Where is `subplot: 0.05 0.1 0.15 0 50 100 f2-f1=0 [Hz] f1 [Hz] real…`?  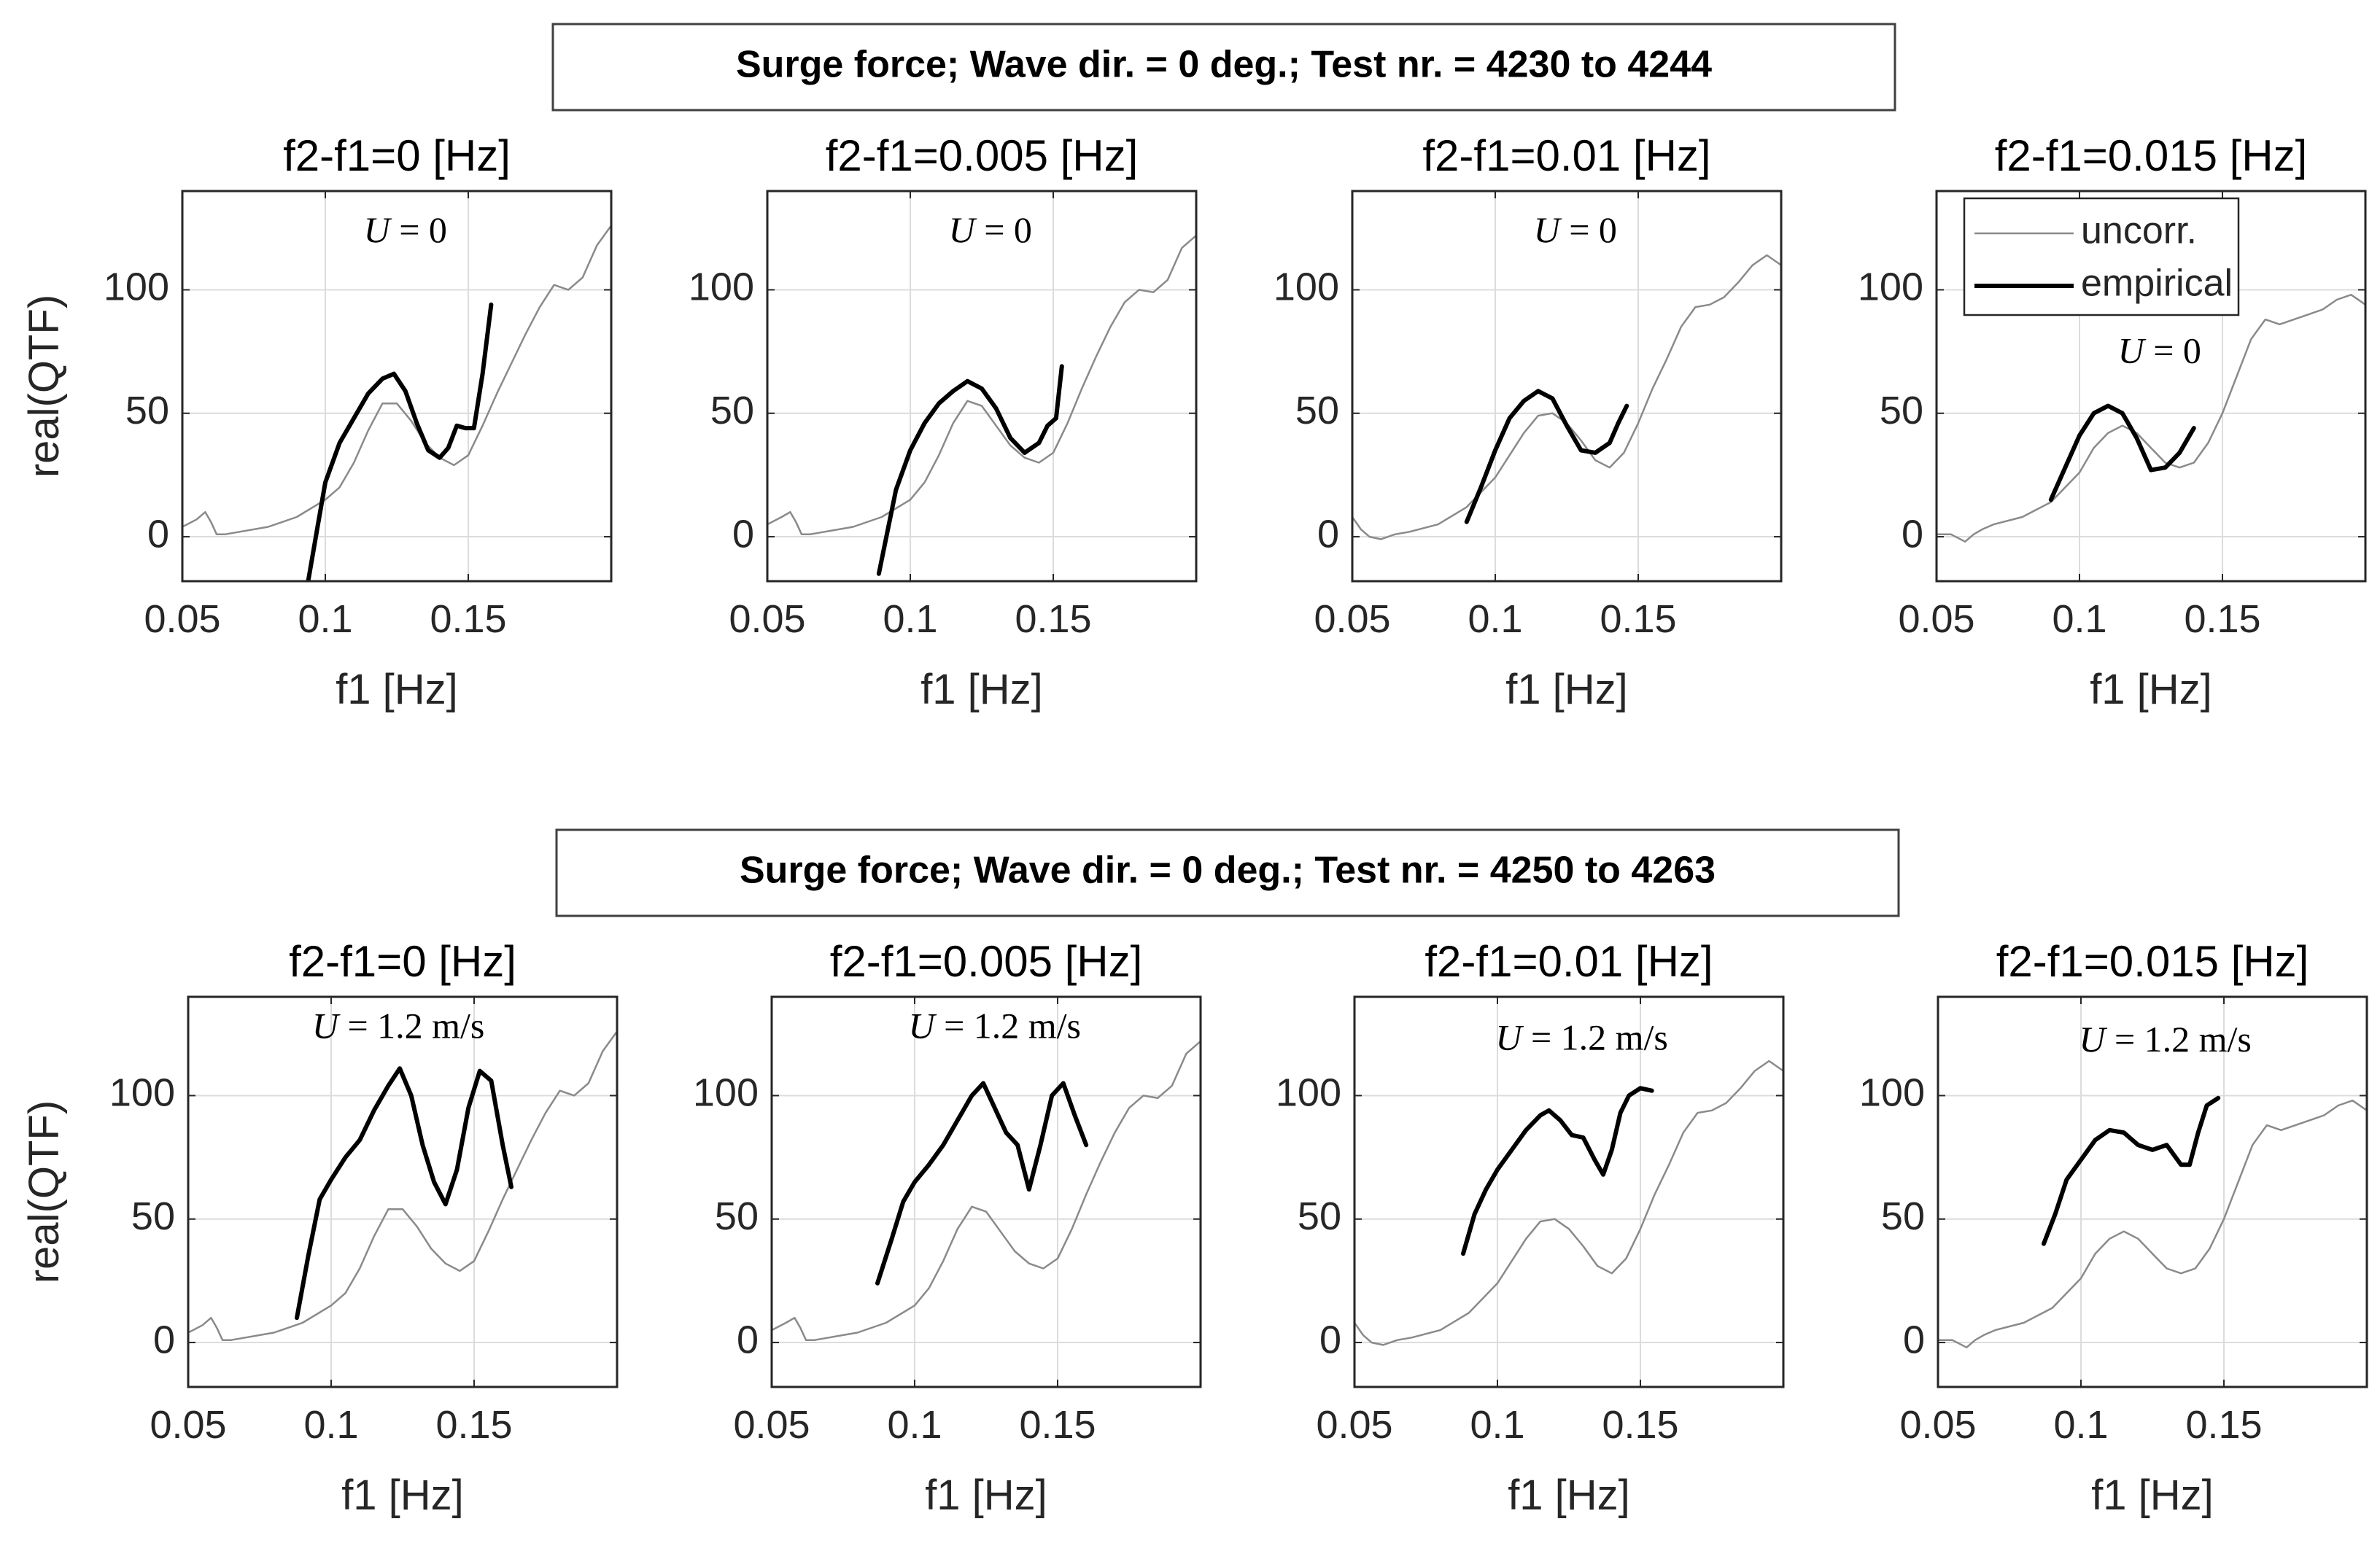 subplot: 0.05 0.1 0.15 0 50 100 f2-f1=0 [Hz] f1 [Hz] real… is located at coordinates (319, 1228).